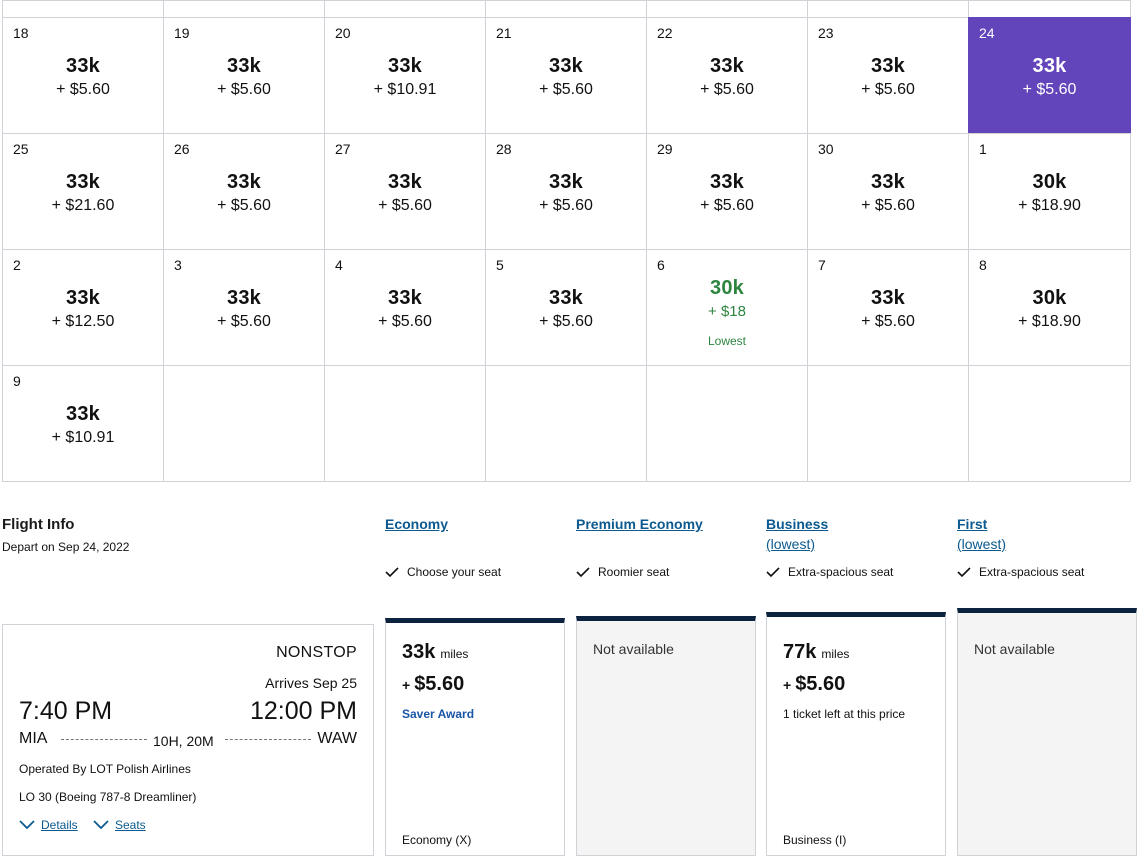 This screenshot has width=1143, height=859. What do you see at coordinates (1049, 75) in the screenshot?
I see `calendar-day-24: 24 33k + $5.60` at bounding box center [1049, 75].